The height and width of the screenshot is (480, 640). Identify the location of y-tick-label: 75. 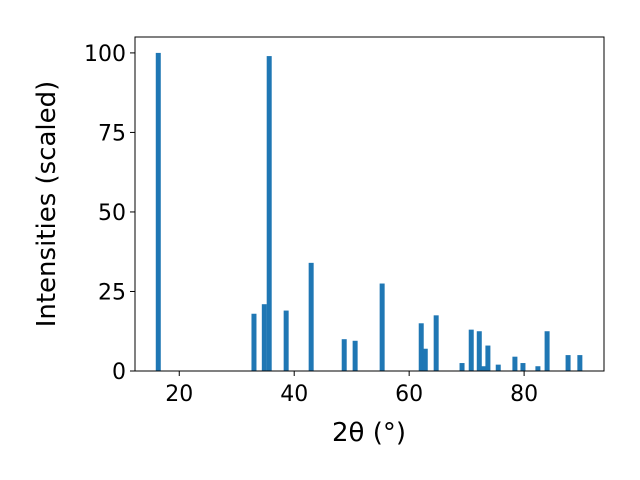
(112, 133).